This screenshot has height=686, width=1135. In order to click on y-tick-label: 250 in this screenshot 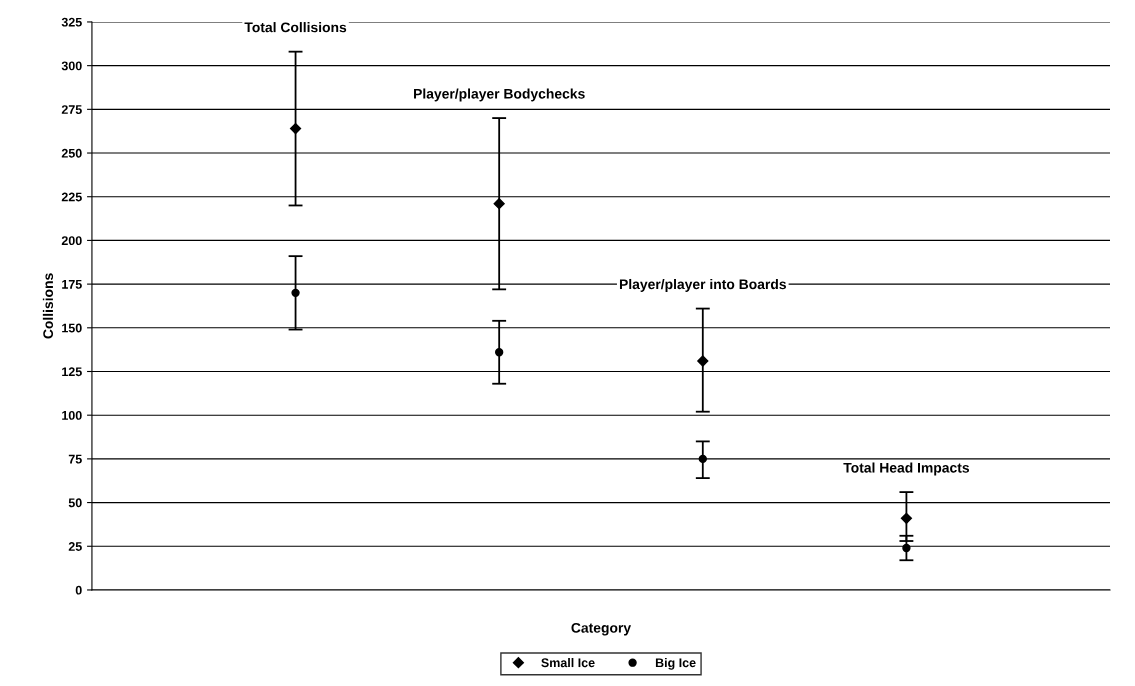, I will do `click(71, 153)`.